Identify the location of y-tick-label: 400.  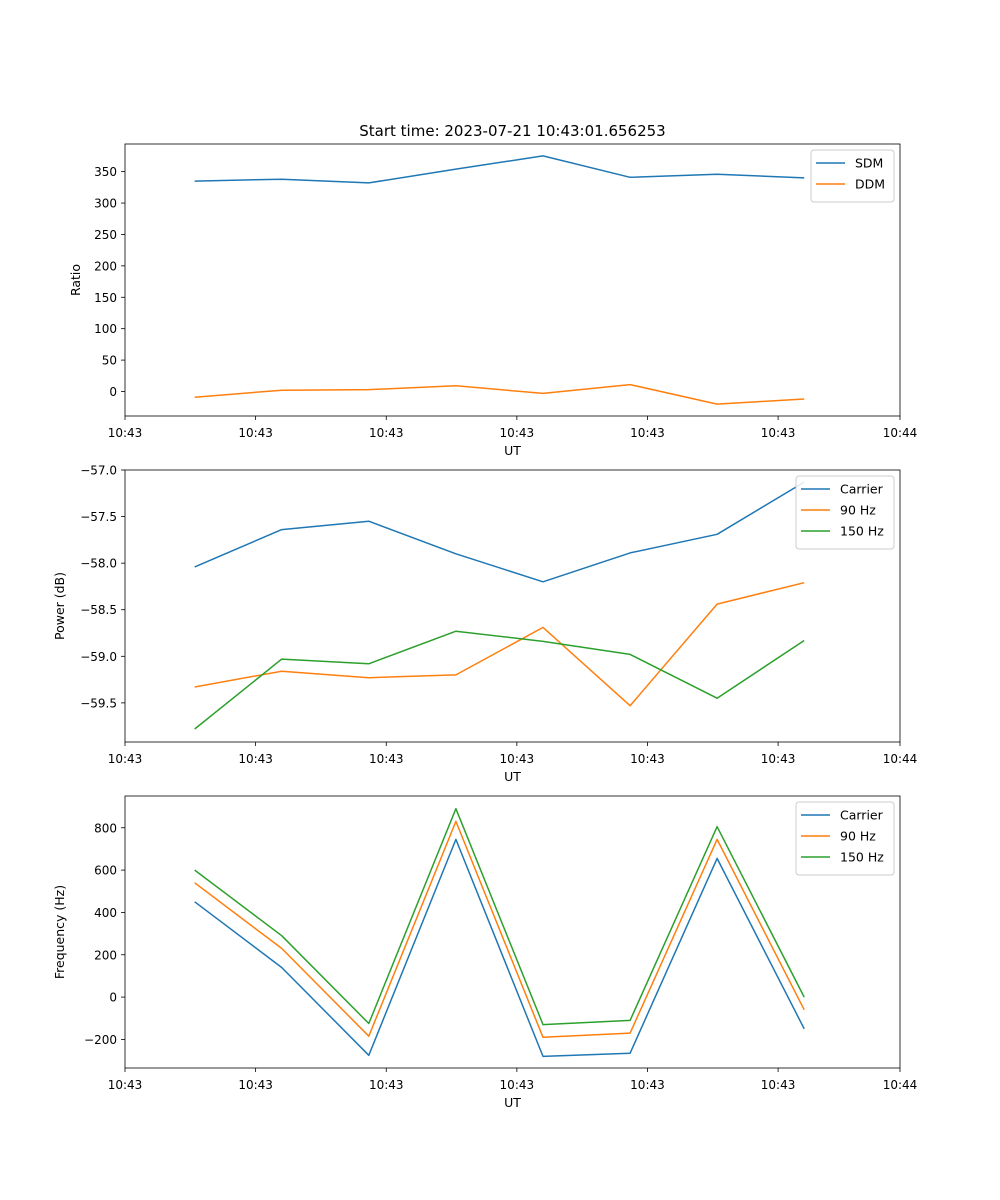
(105, 913).